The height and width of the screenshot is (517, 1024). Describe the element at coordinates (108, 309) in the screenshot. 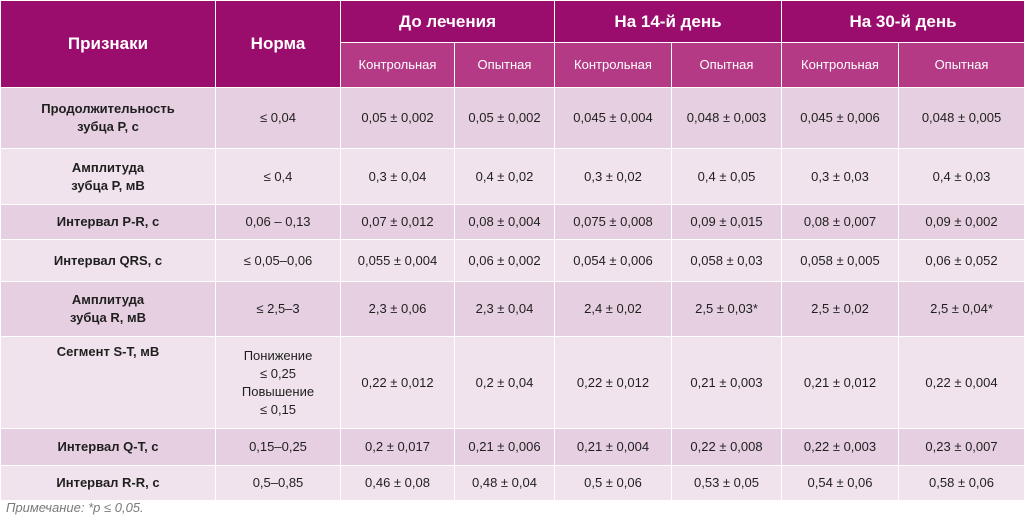

I see `feature-cell: Амплитуда зубца R, мВ` at that location.